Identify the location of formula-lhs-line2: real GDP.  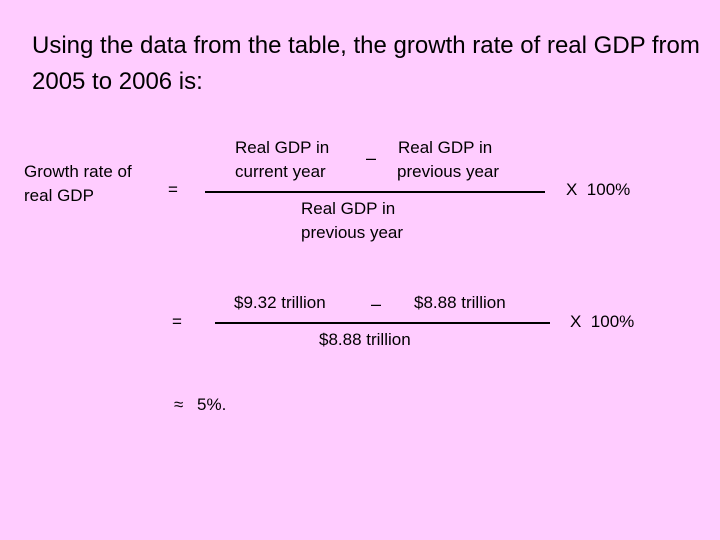
(59, 195).